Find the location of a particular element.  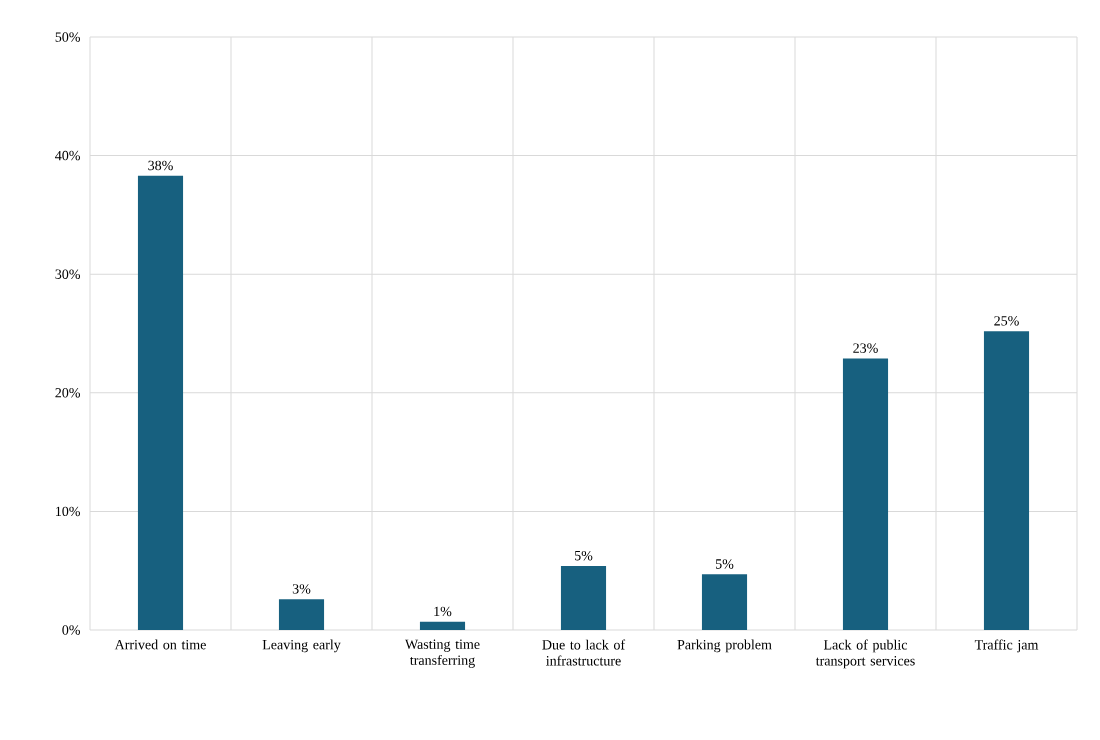

y-tick-label: 20% is located at coordinates (67, 393).